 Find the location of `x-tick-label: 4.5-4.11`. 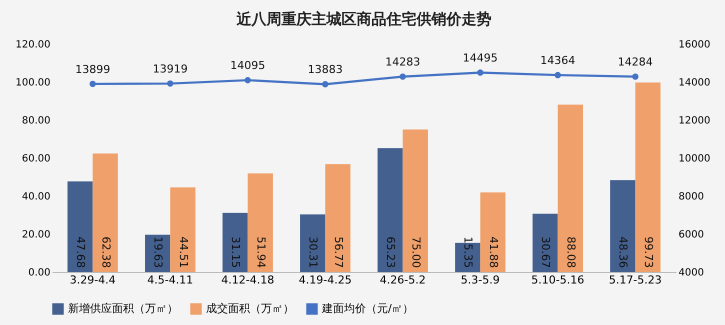

x-tick-label: 4.5-4.11 is located at coordinates (170, 280).